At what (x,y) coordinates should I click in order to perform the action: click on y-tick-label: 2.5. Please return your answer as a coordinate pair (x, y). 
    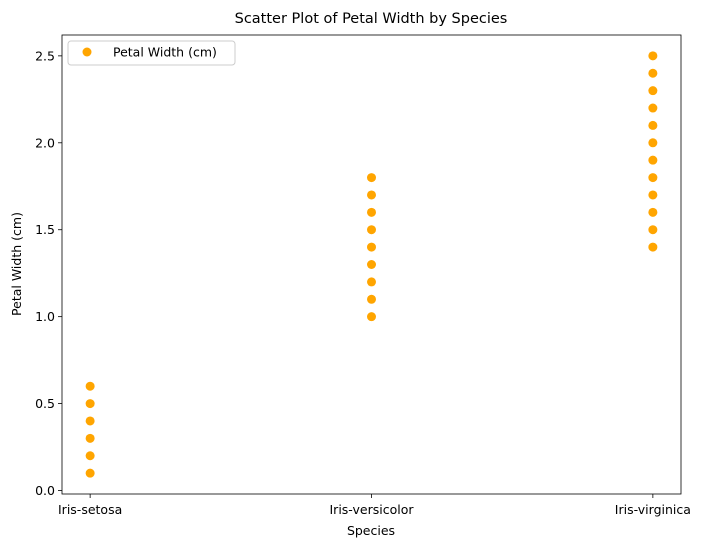
    Looking at the image, I should click on (45, 55).